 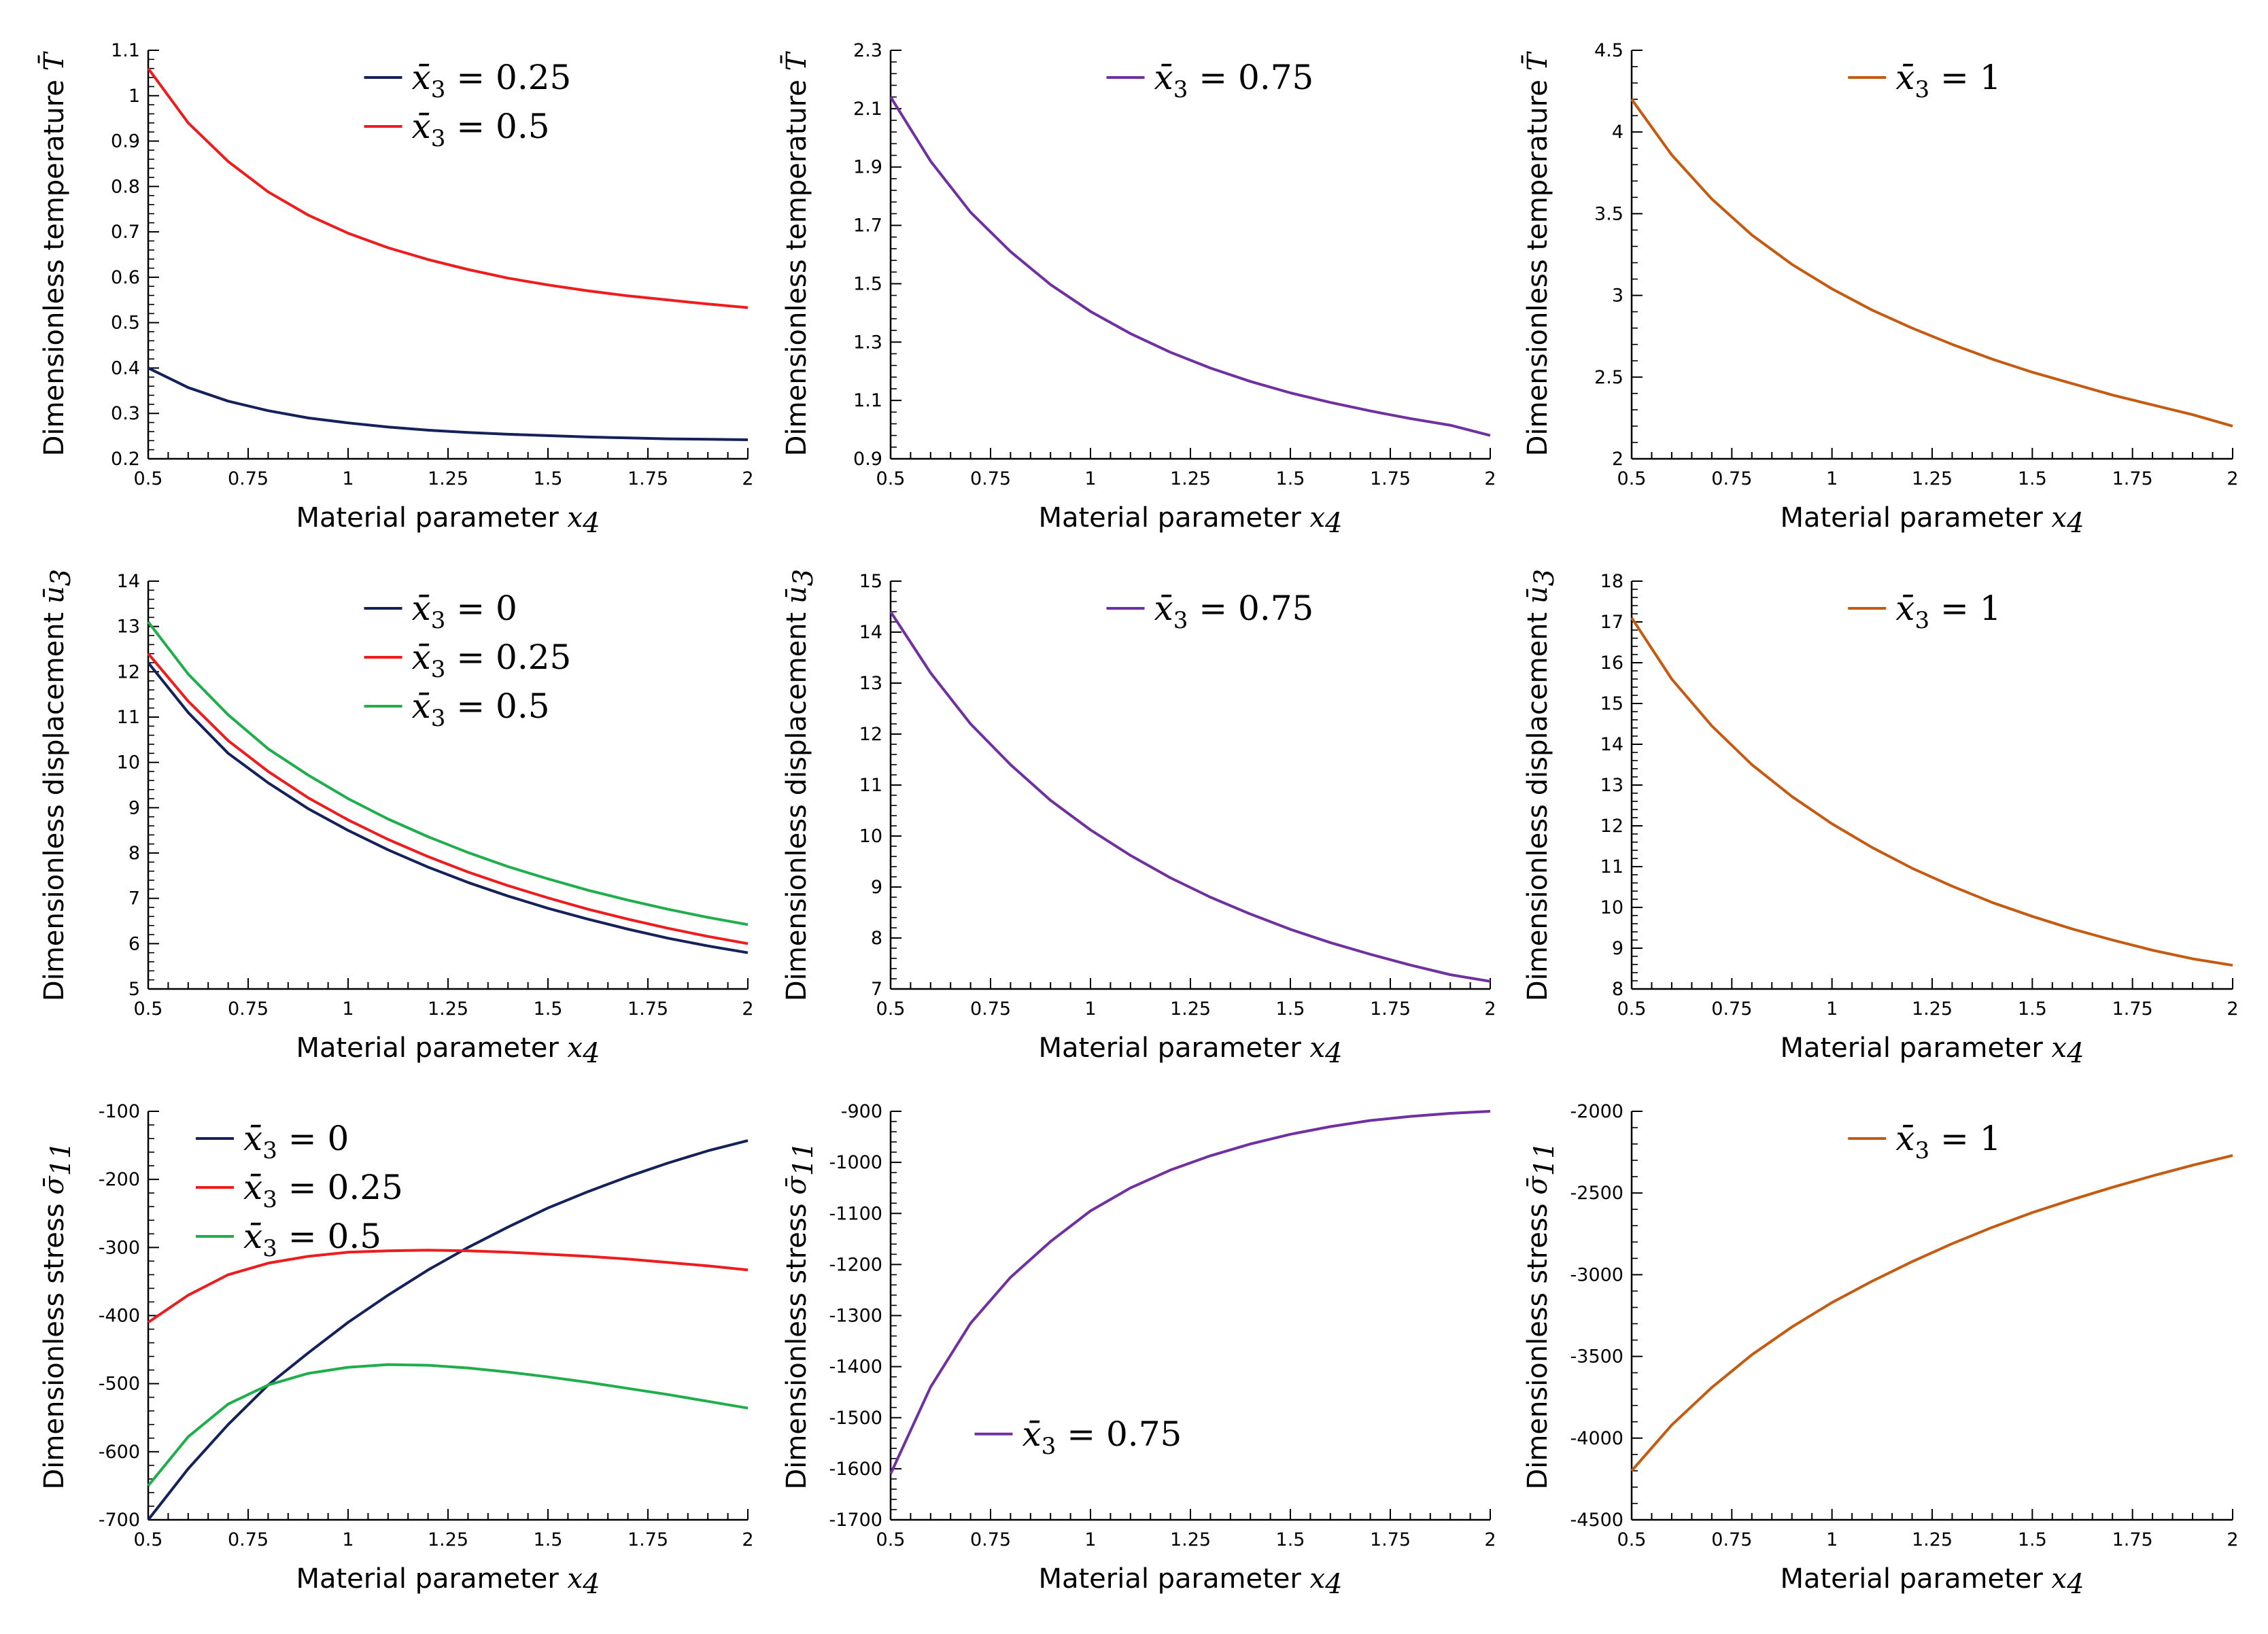 What do you see at coordinates (120, 1179) in the screenshot?
I see `y-tick-label: -200` at bounding box center [120, 1179].